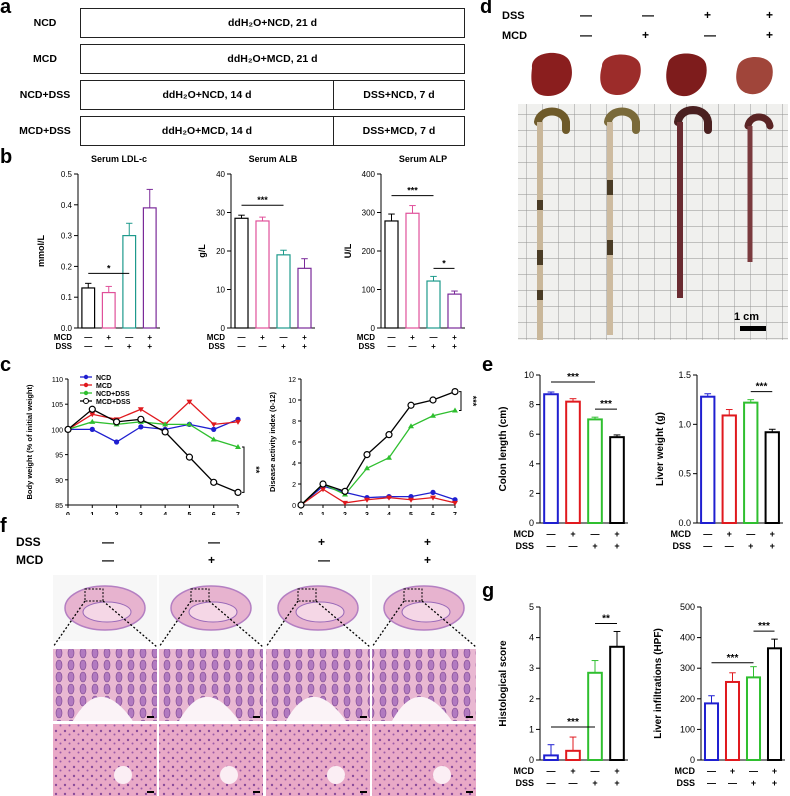 The image size is (790, 796). What do you see at coordinates (30, 560) in the screenshot?
I see `histology-mcd-label: MCD` at bounding box center [30, 560].